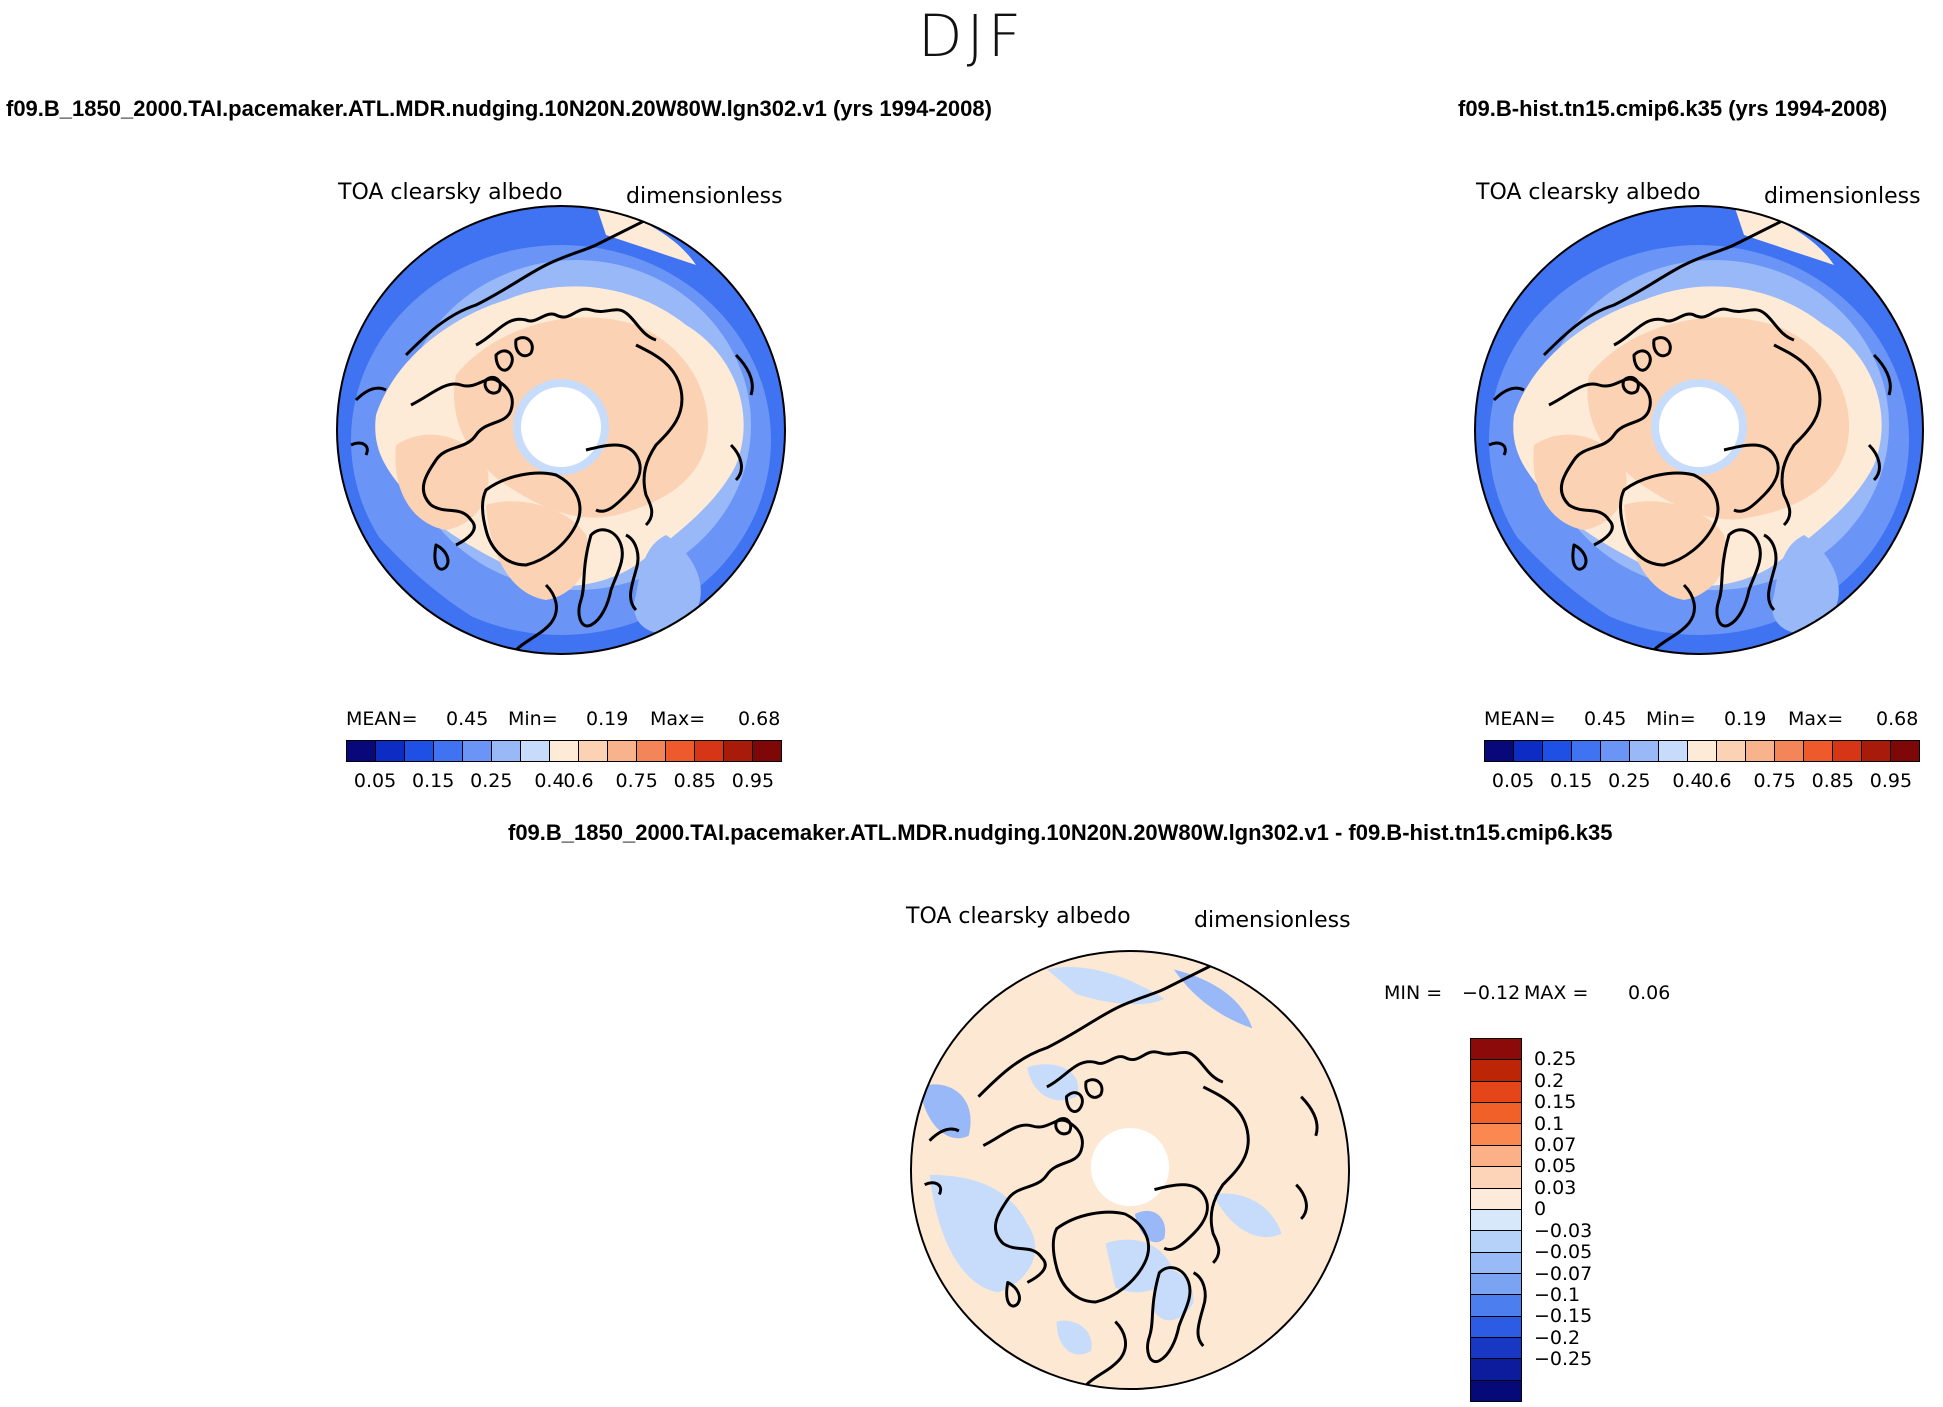 This screenshot has height=1407, width=1943. Describe the element at coordinates (1563, 1252) in the screenshot. I see `diff-colorbar-tick-label: −0.05` at that location.